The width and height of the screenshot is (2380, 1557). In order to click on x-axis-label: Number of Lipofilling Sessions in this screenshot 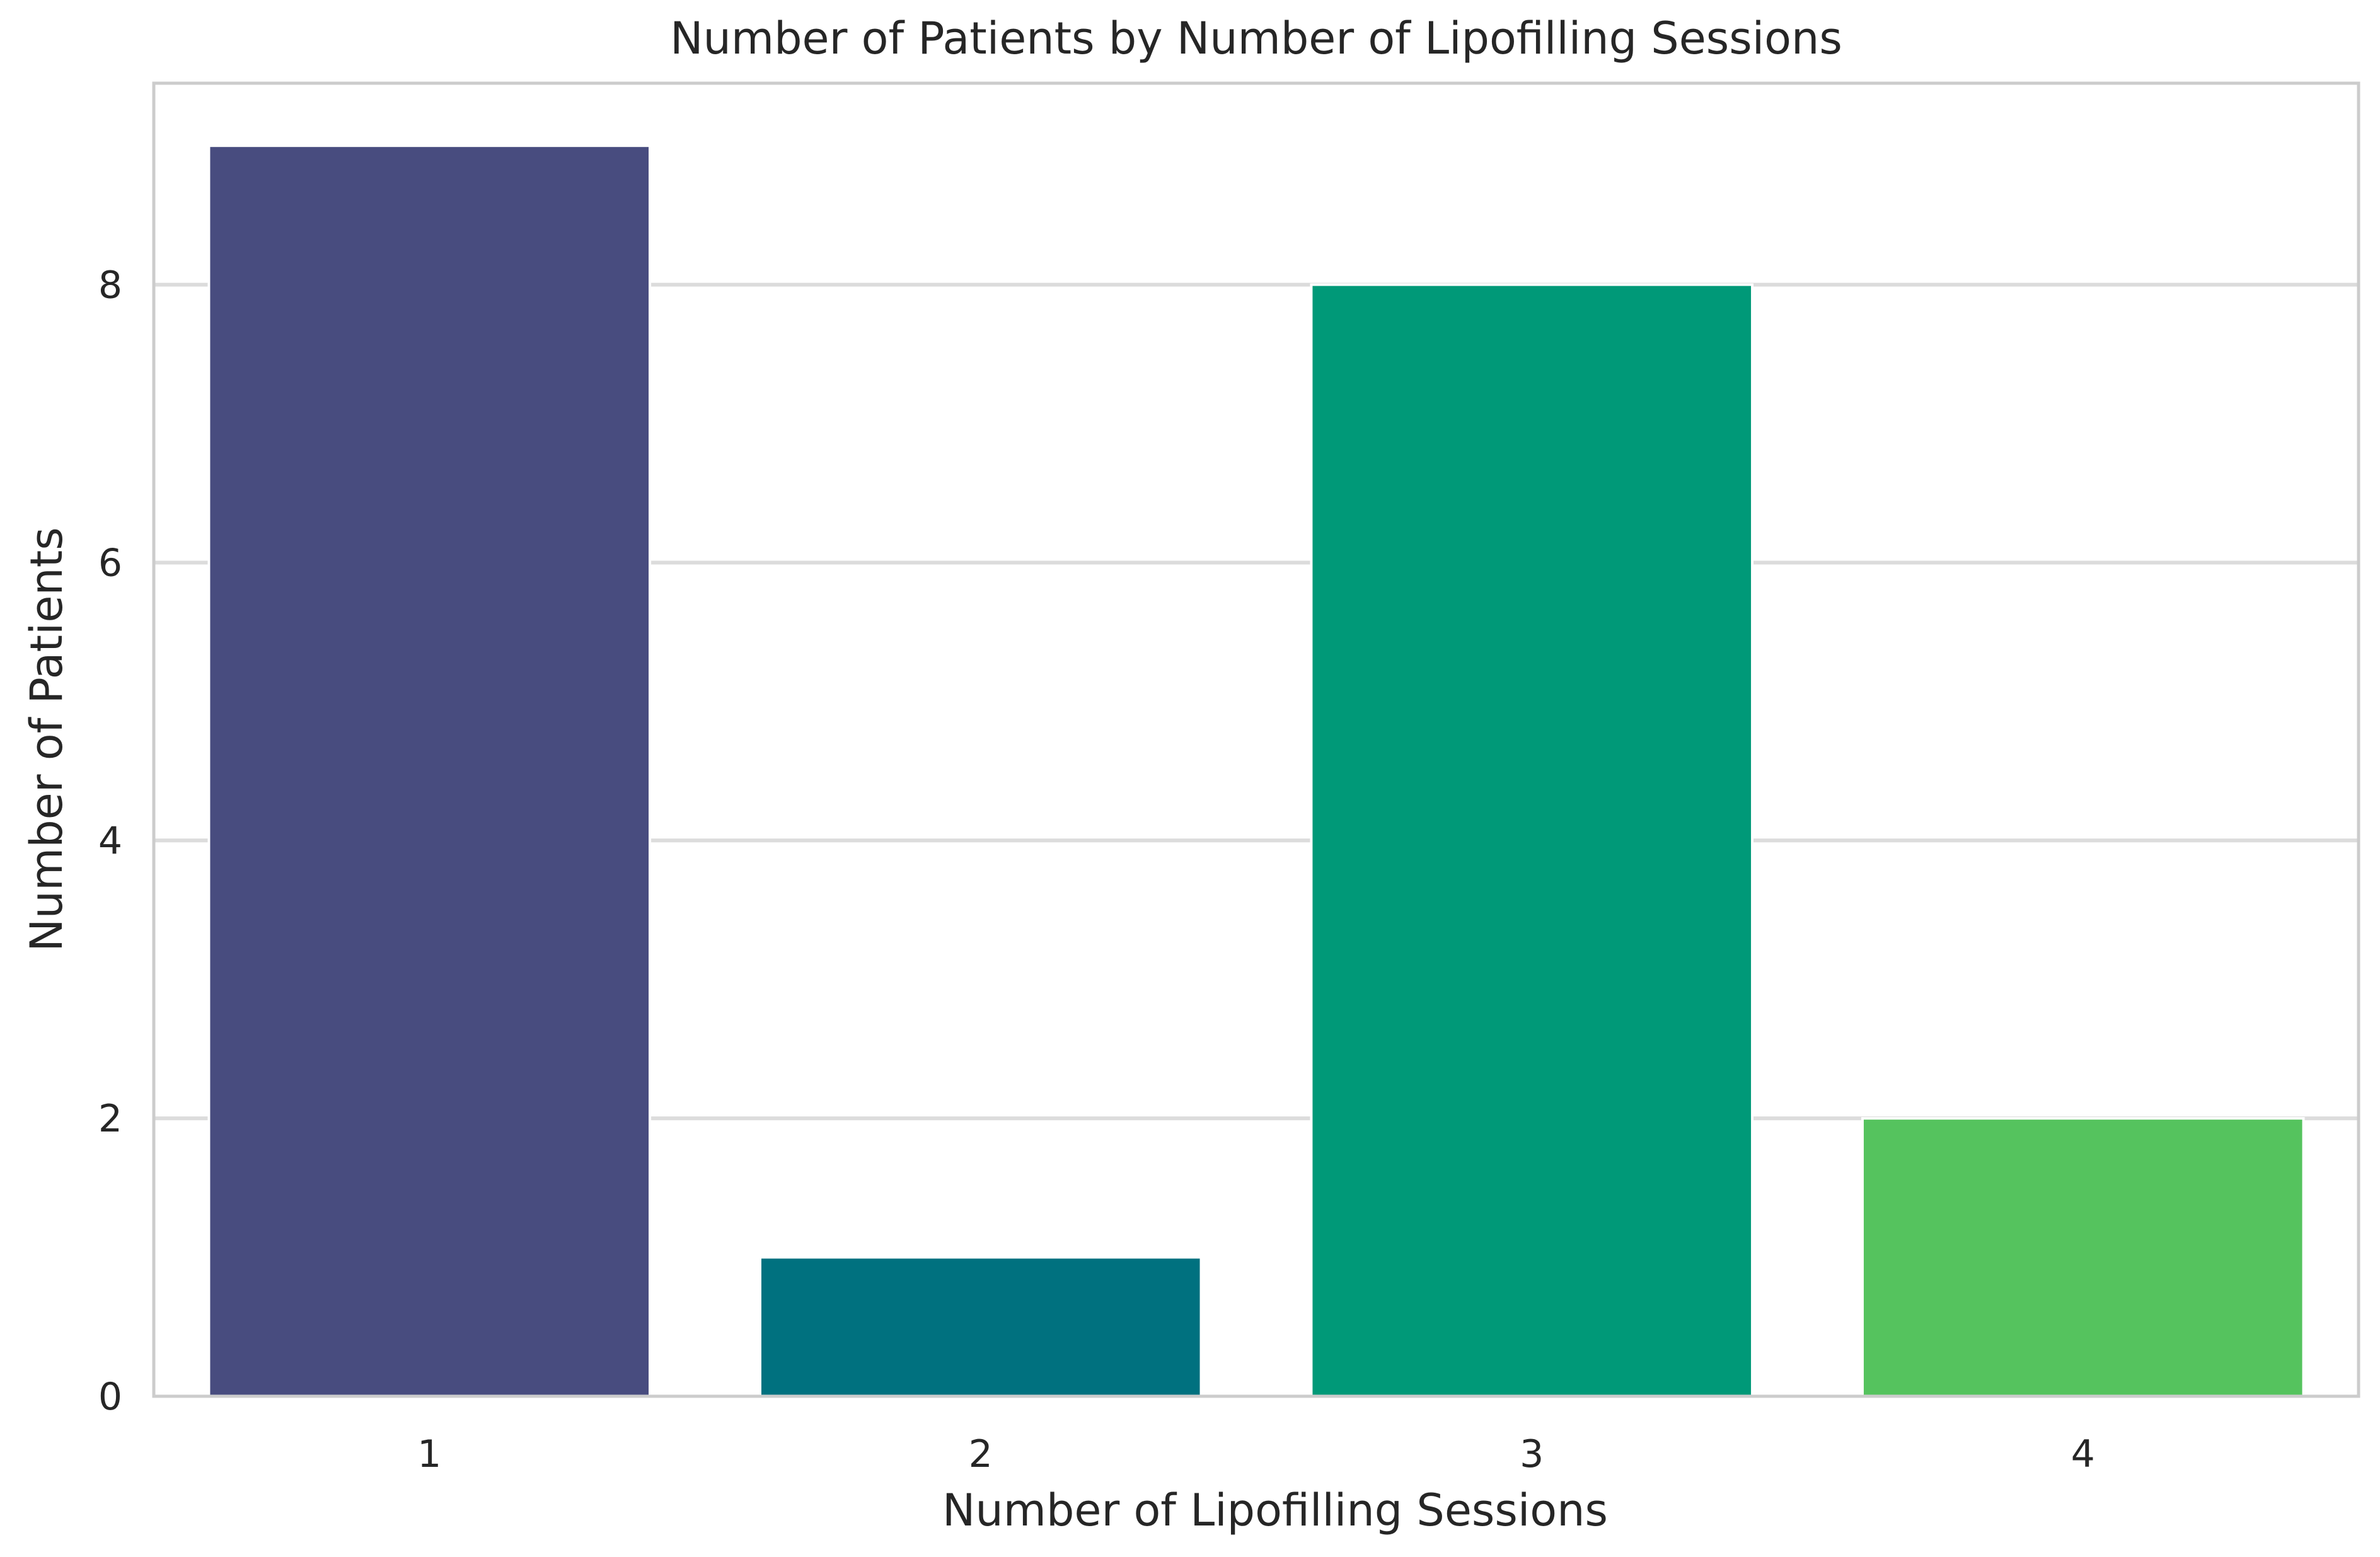, I will do `click(1275, 1510)`.